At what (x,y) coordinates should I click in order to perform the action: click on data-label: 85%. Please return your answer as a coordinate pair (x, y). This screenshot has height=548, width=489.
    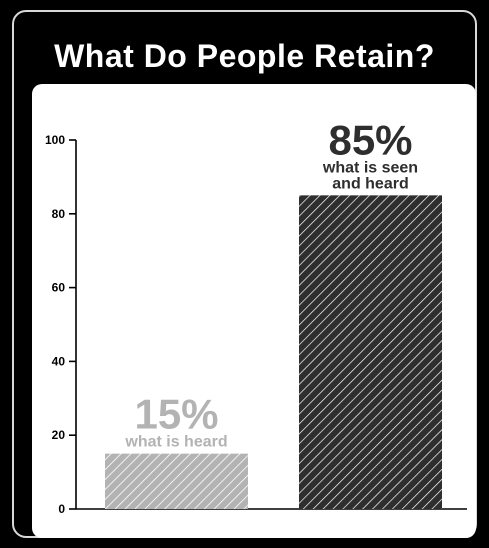
    Looking at the image, I should click on (370, 139).